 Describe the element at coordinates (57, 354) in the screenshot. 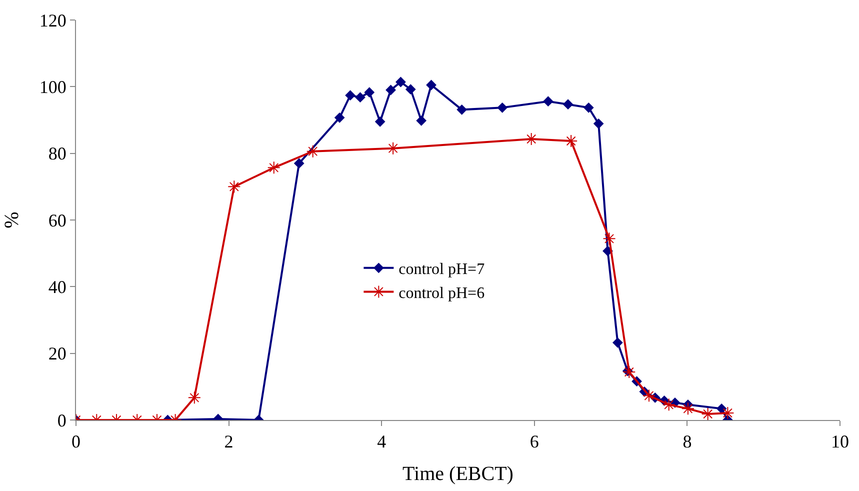

I see `y-tick-label: 20` at that location.